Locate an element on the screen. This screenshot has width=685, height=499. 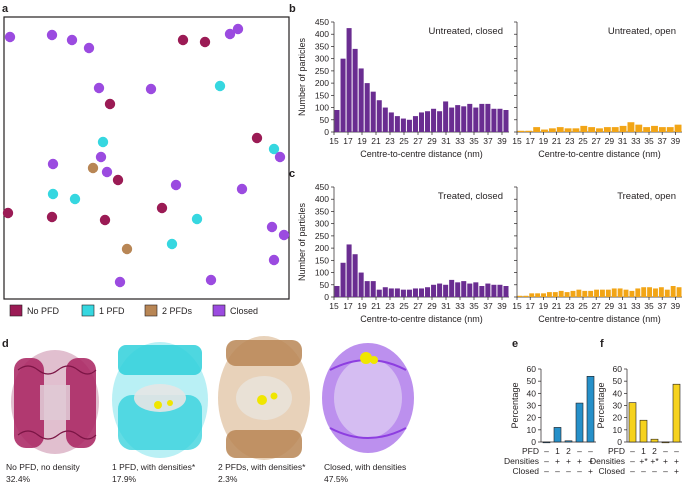
x-tick-label: 31 is located at coordinates (623, 141).